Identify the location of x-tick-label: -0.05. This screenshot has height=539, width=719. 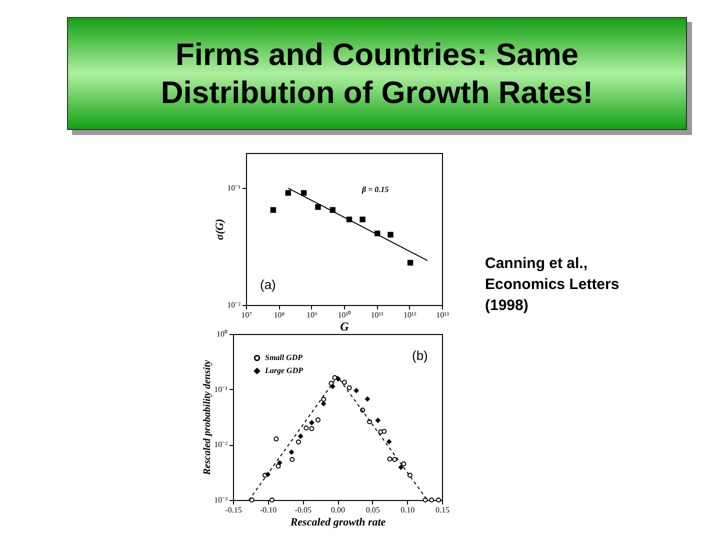
(303, 510).